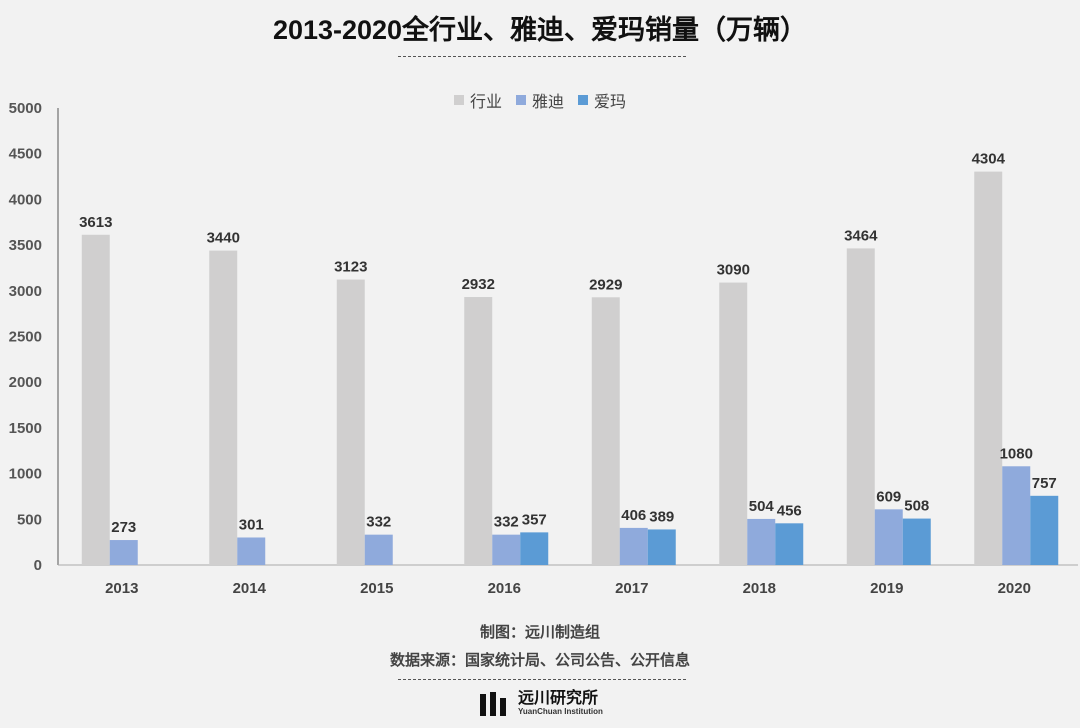 This screenshot has width=1080, height=728. What do you see at coordinates (1044, 530) in the screenshot?
I see `bar-aima-2020` at bounding box center [1044, 530].